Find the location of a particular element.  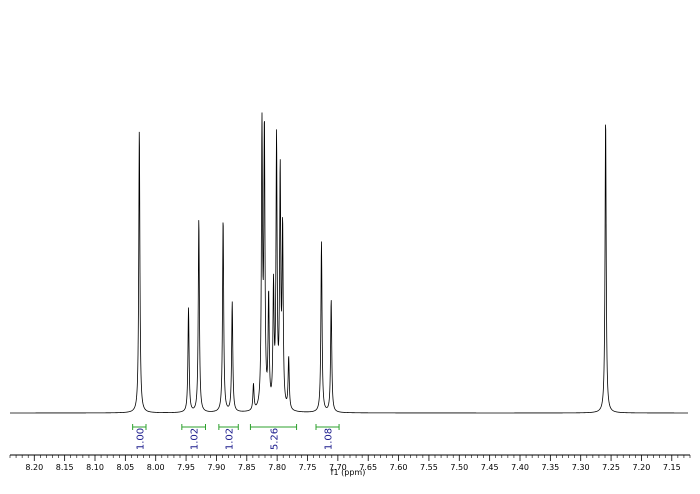

integrals-layer: 1.00 1.02 1.02 5.26 1.08 is located at coordinates (236, 437).